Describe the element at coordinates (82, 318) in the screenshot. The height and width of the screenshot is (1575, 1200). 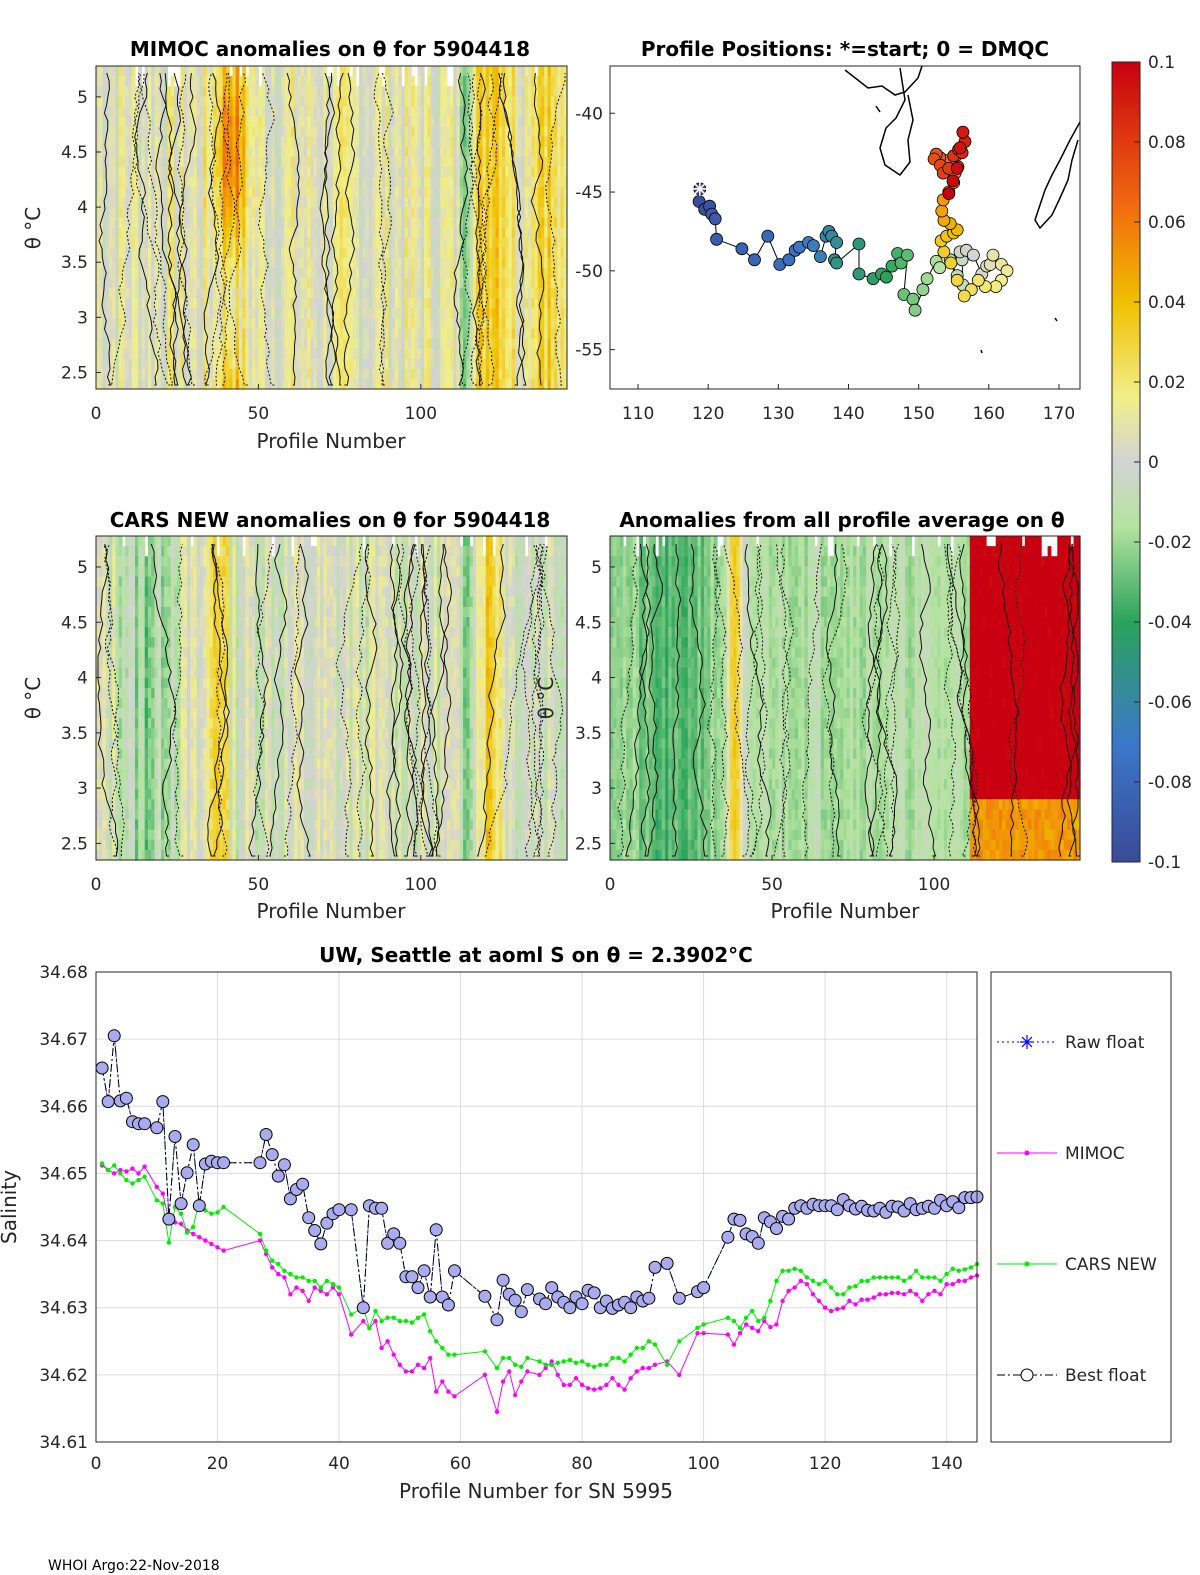
I see `y-tick-label: 3` at that location.